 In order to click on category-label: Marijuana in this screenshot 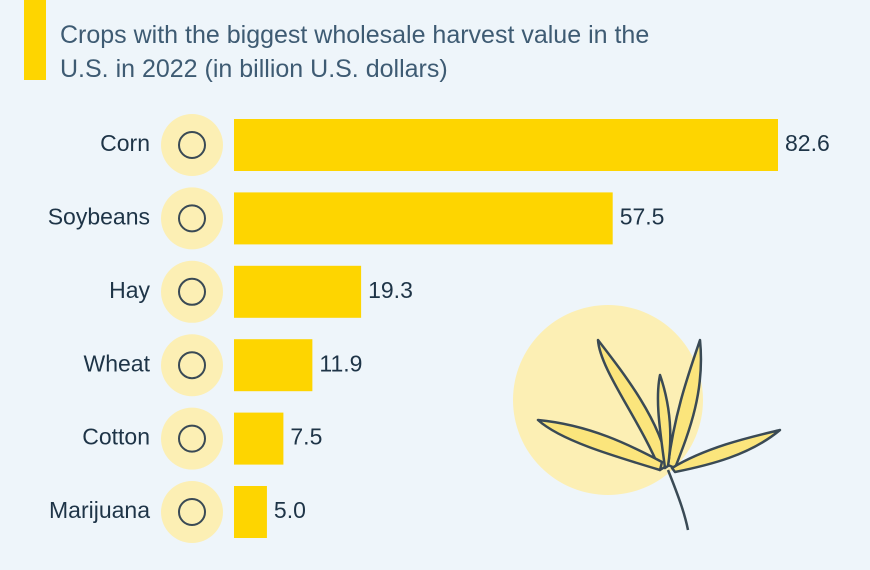, I will do `click(99, 510)`.